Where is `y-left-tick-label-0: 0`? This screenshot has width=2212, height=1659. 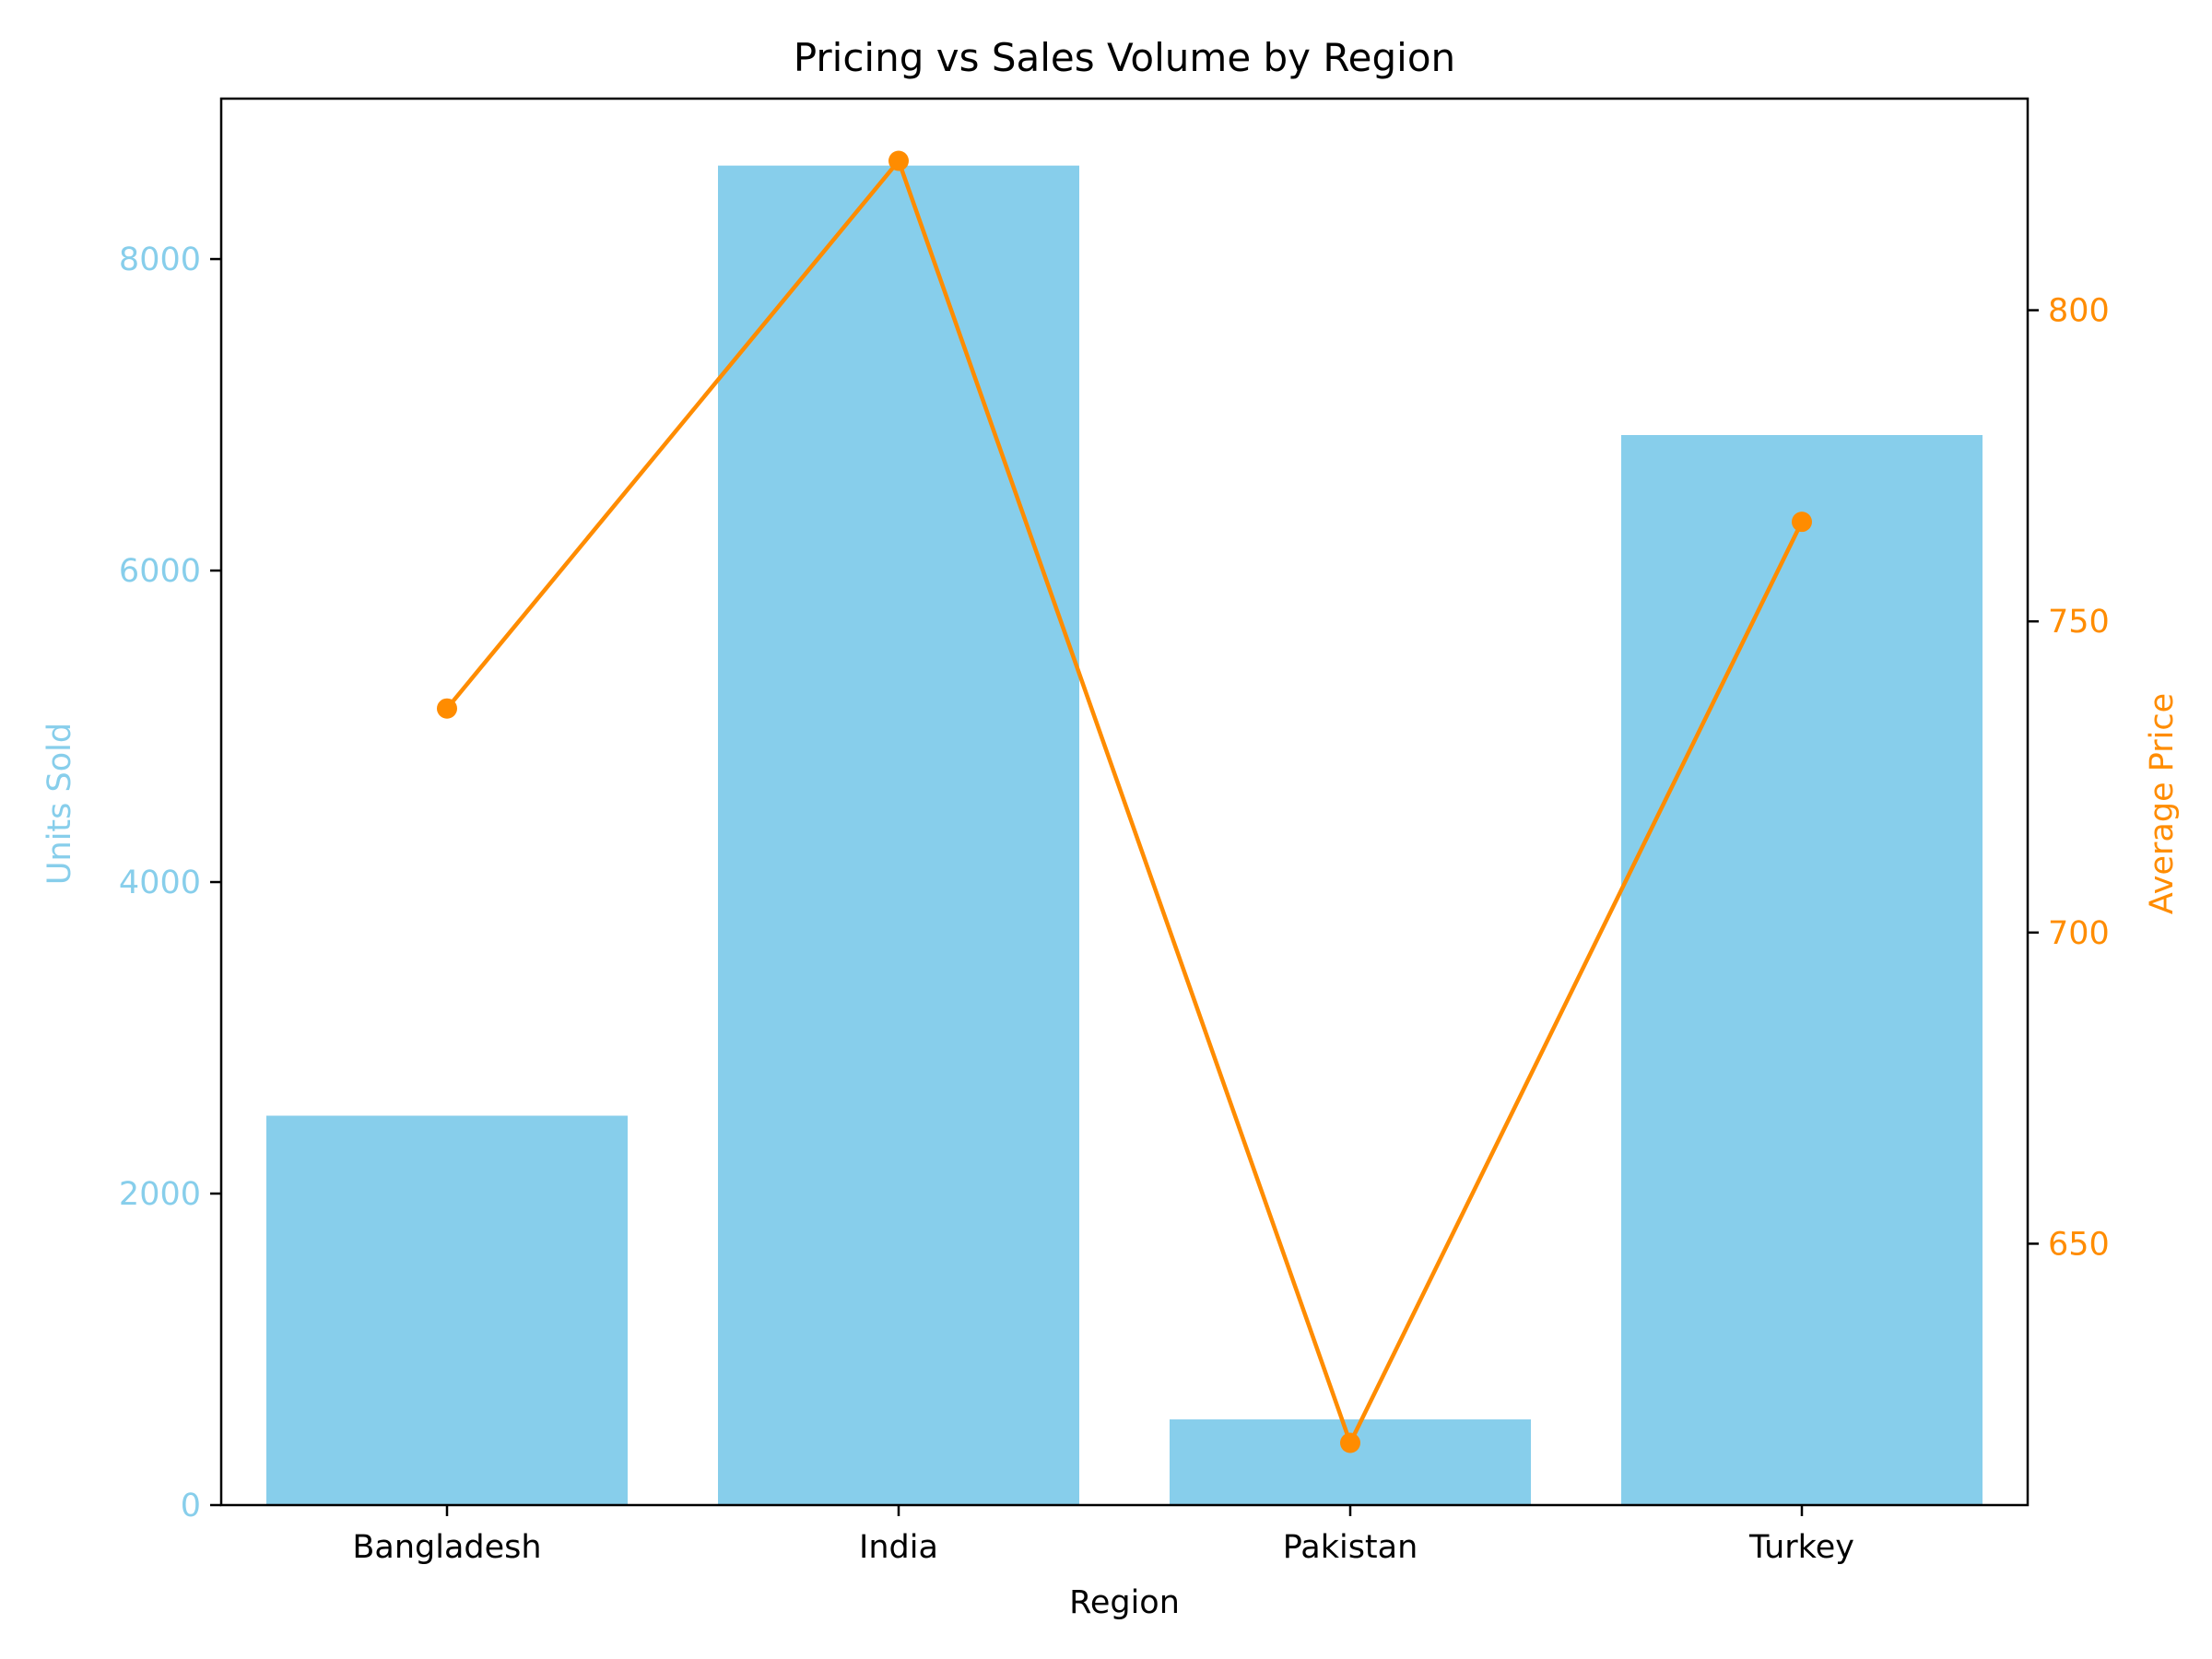
y-left-tick-label-0: 0 is located at coordinates (191, 1506).